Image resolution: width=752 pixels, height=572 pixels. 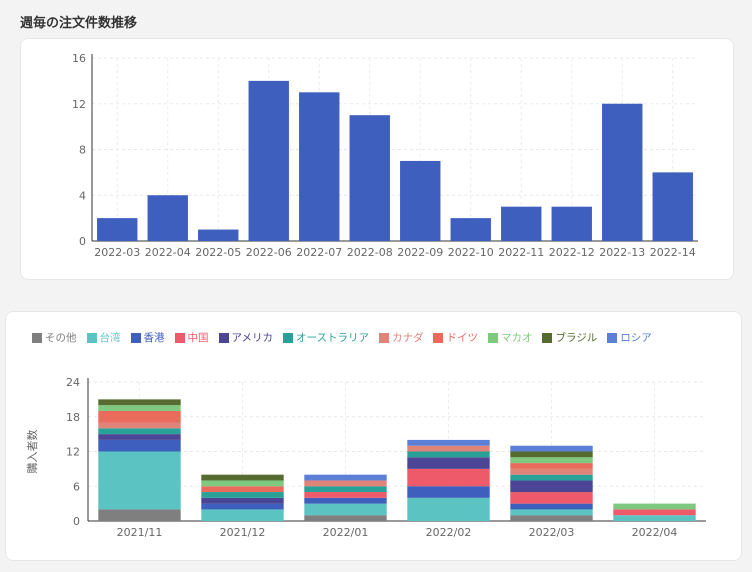 What do you see at coordinates (471, 252) in the screenshot?
I see `x-tick-label: 2022-10` at bounding box center [471, 252].